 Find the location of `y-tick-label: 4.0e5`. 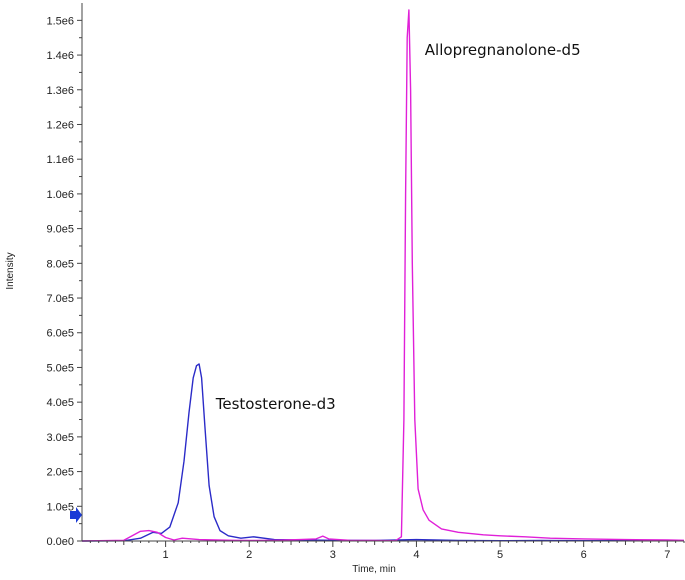

y-tick-label: 4.0e5 is located at coordinates (60, 403).